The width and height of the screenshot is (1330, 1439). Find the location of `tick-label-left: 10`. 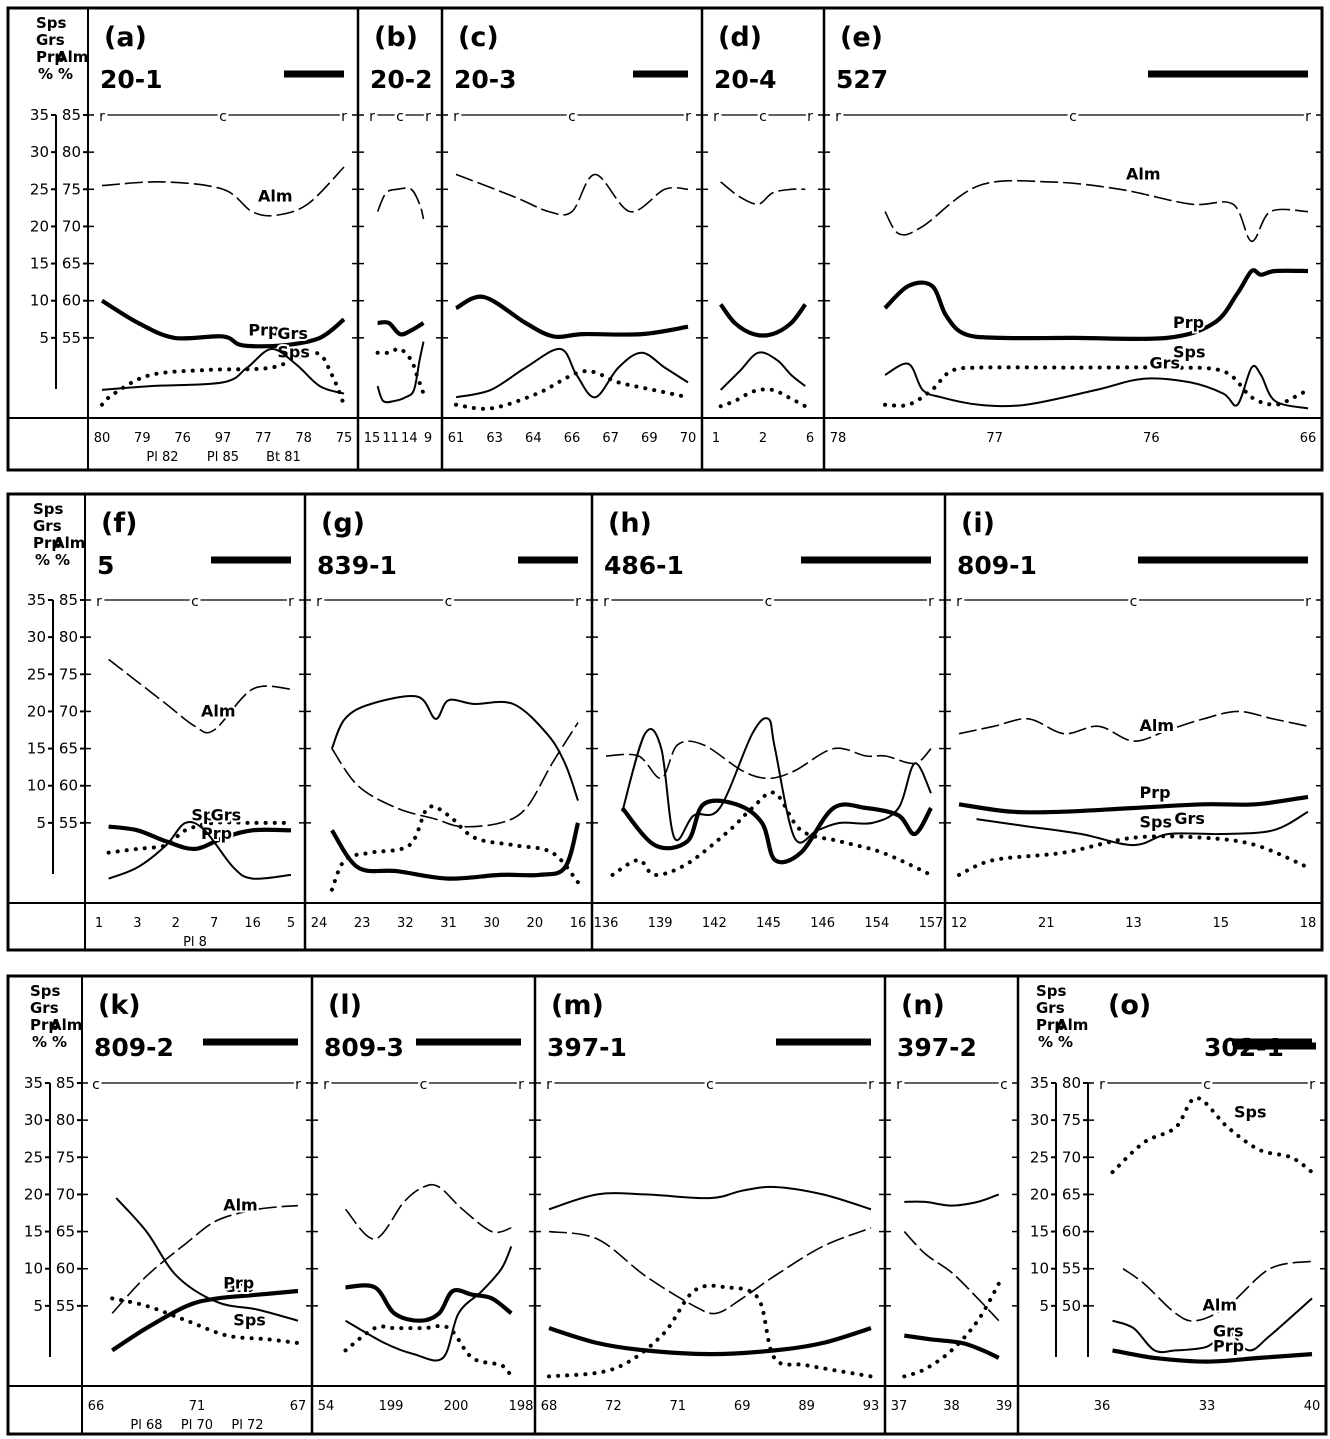

tick-label-left: 10 is located at coordinates (39, 301).